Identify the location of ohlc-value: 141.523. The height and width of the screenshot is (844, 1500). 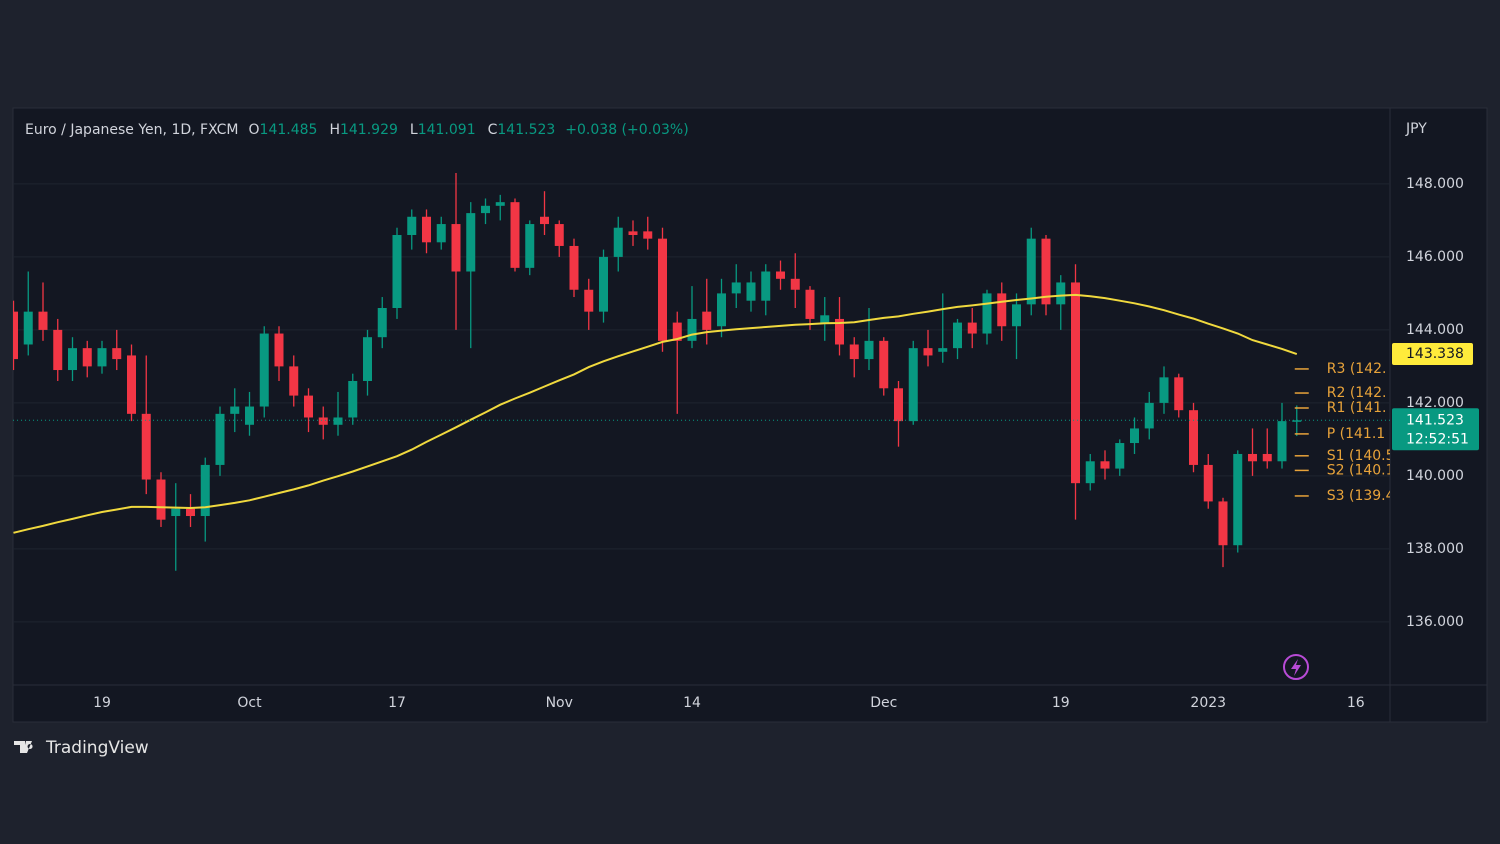
(526, 130).